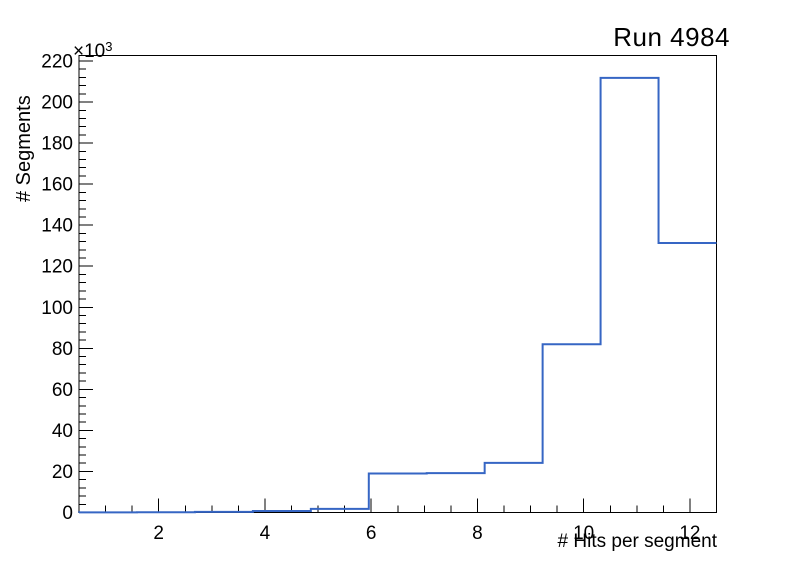 This screenshot has height=572, width=796. Describe the element at coordinates (62, 390) in the screenshot. I see `y-tick-label: 60` at that location.